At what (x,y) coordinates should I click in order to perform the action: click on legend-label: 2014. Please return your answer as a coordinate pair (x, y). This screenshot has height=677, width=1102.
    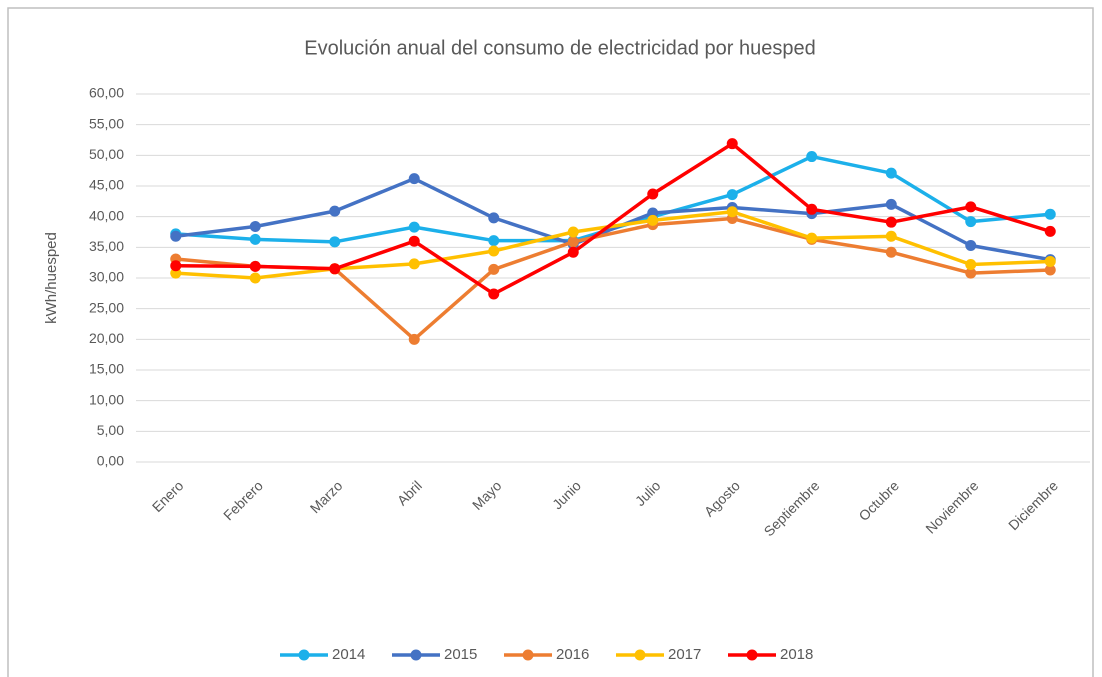
    Looking at the image, I should click on (348, 654).